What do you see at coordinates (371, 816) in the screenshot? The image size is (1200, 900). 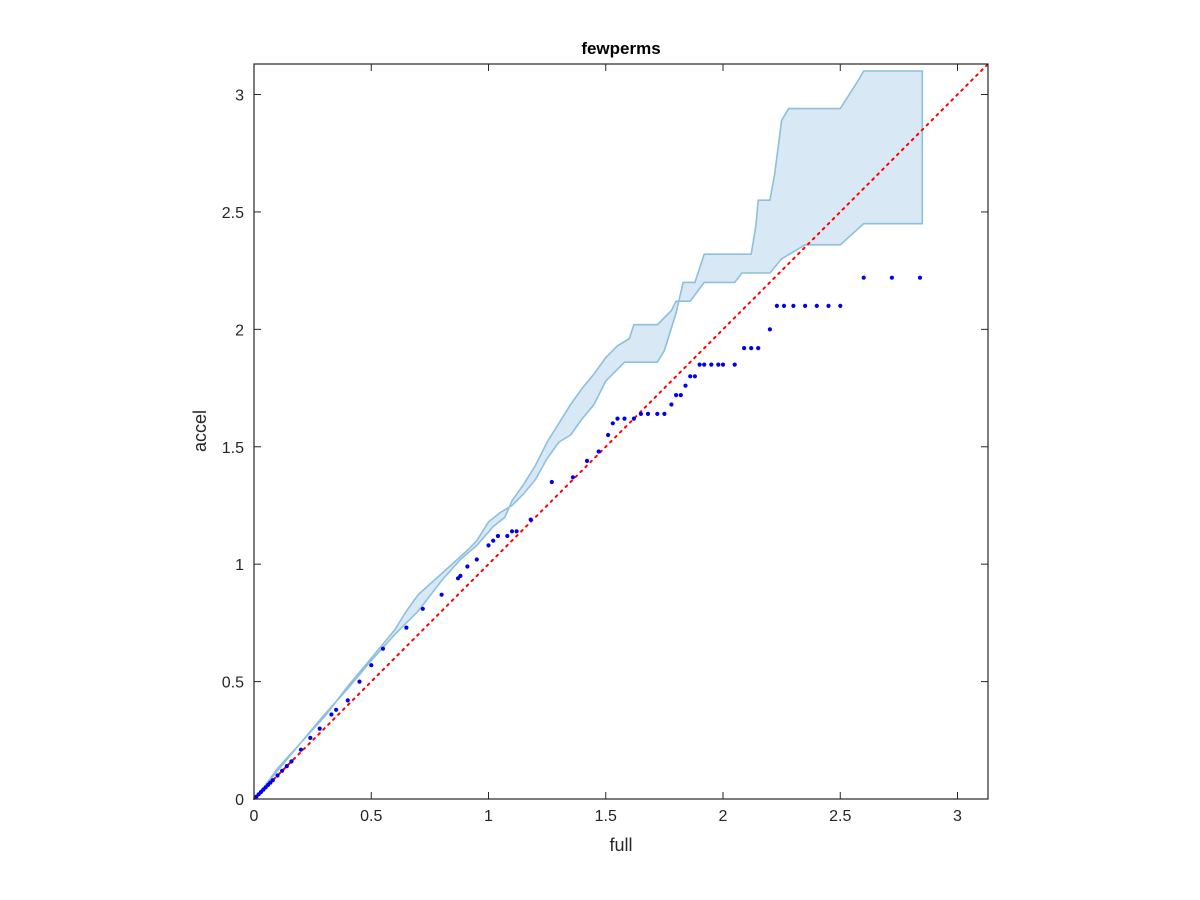 I see `x-tick-label: 0.5` at bounding box center [371, 816].